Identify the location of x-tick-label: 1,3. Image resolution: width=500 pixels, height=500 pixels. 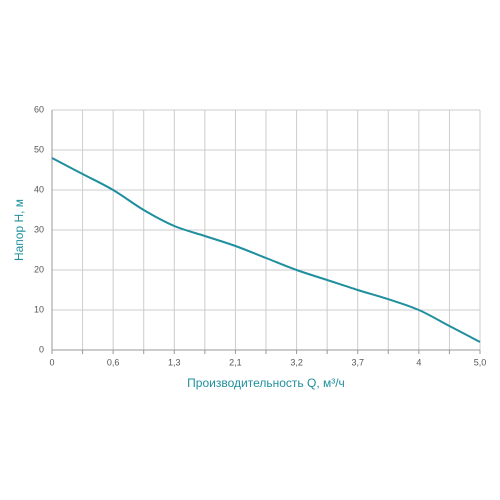
(174, 362).